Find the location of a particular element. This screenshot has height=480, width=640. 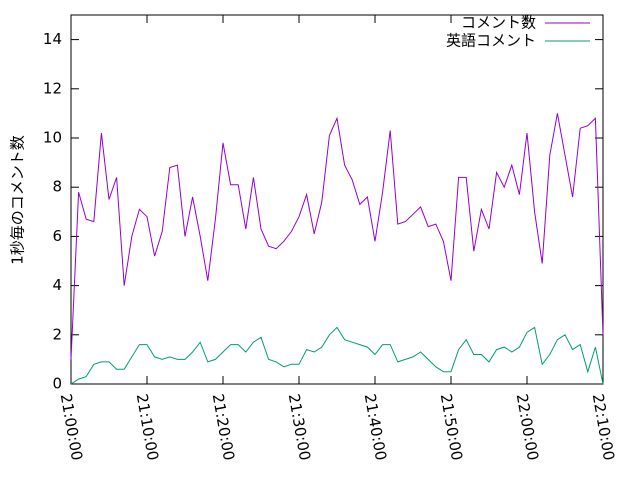

y-axis-label: 1秒毎のコメント数 is located at coordinates (18, 200).